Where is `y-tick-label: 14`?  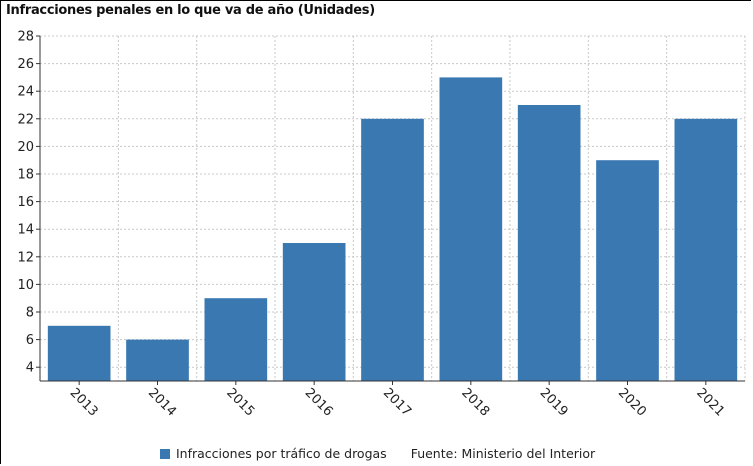
y-tick-label: 14 is located at coordinates (25, 230).